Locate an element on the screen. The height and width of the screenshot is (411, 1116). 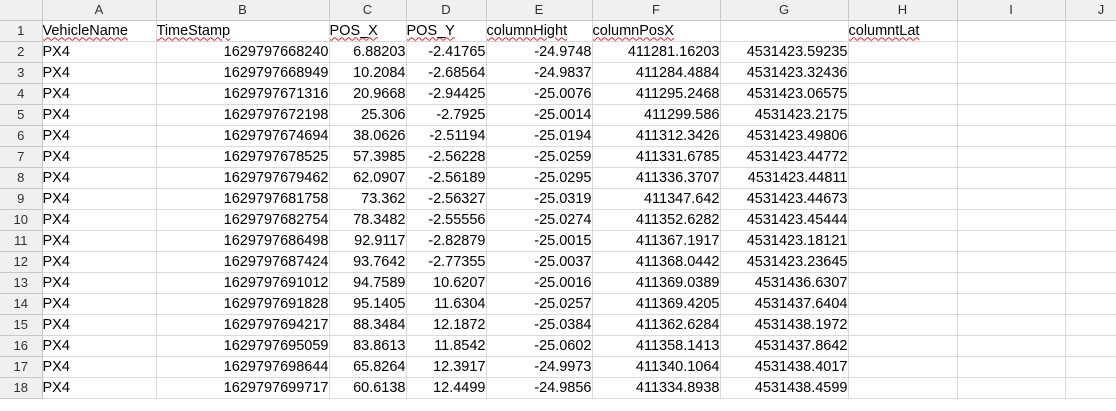
row-header: 6 is located at coordinates (21, 136).